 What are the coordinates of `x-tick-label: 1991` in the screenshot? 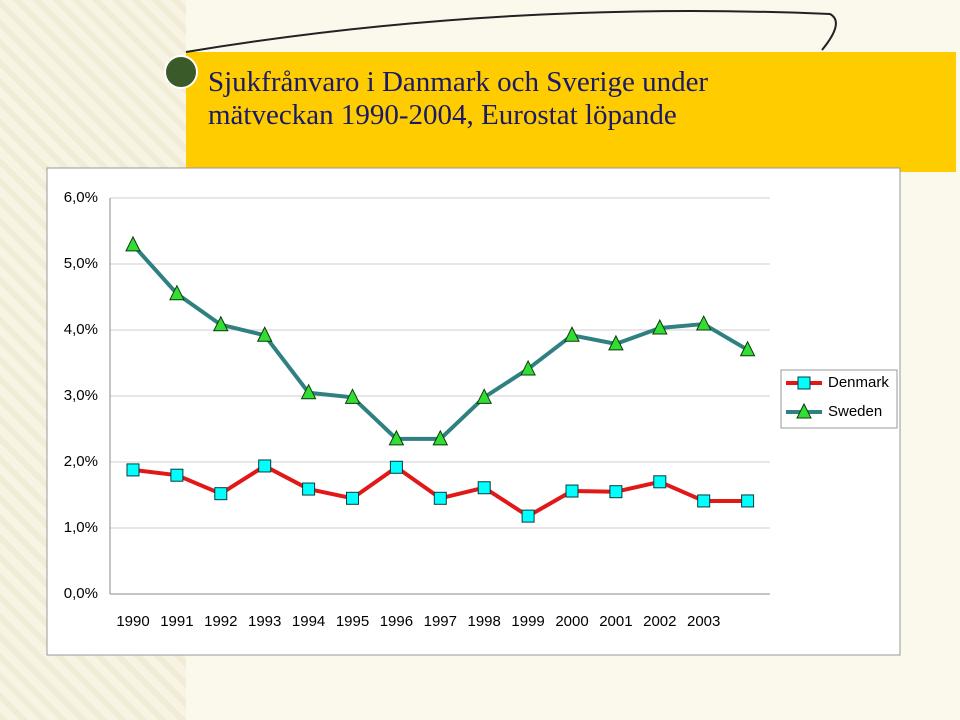 It's located at (176, 621).